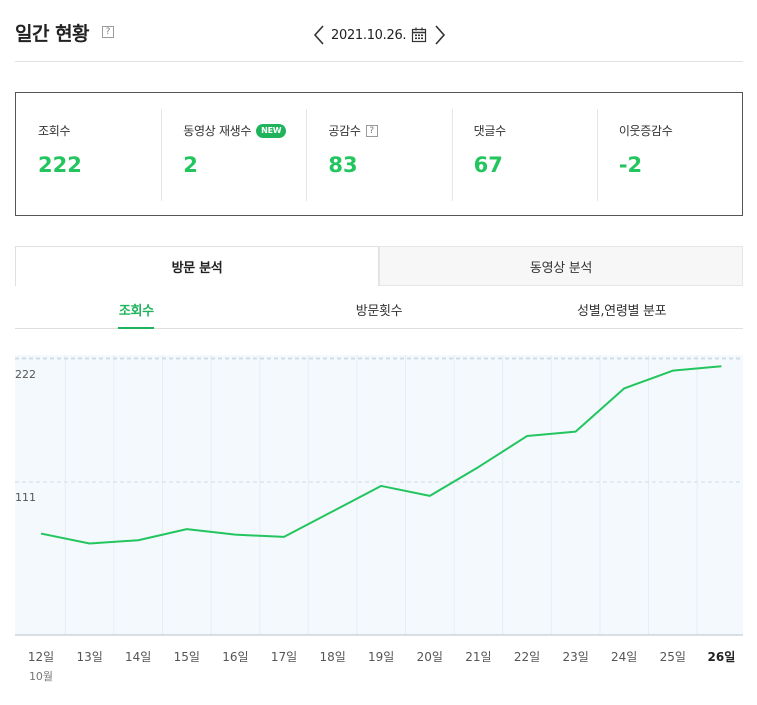 Image resolution: width=757 pixels, height=705 pixels. I want to click on sub-tabs: 조회수 방문횟수 성별,연령별 분포, so click(379, 309).